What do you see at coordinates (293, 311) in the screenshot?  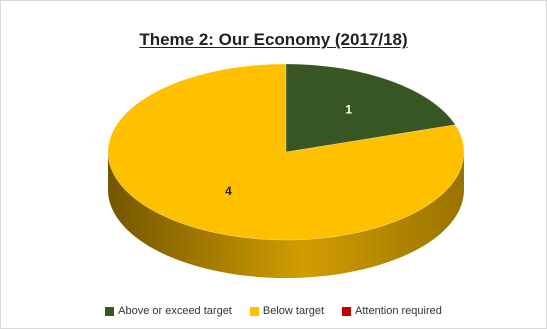 I see `legend-label-below-target: Below target` at bounding box center [293, 311].